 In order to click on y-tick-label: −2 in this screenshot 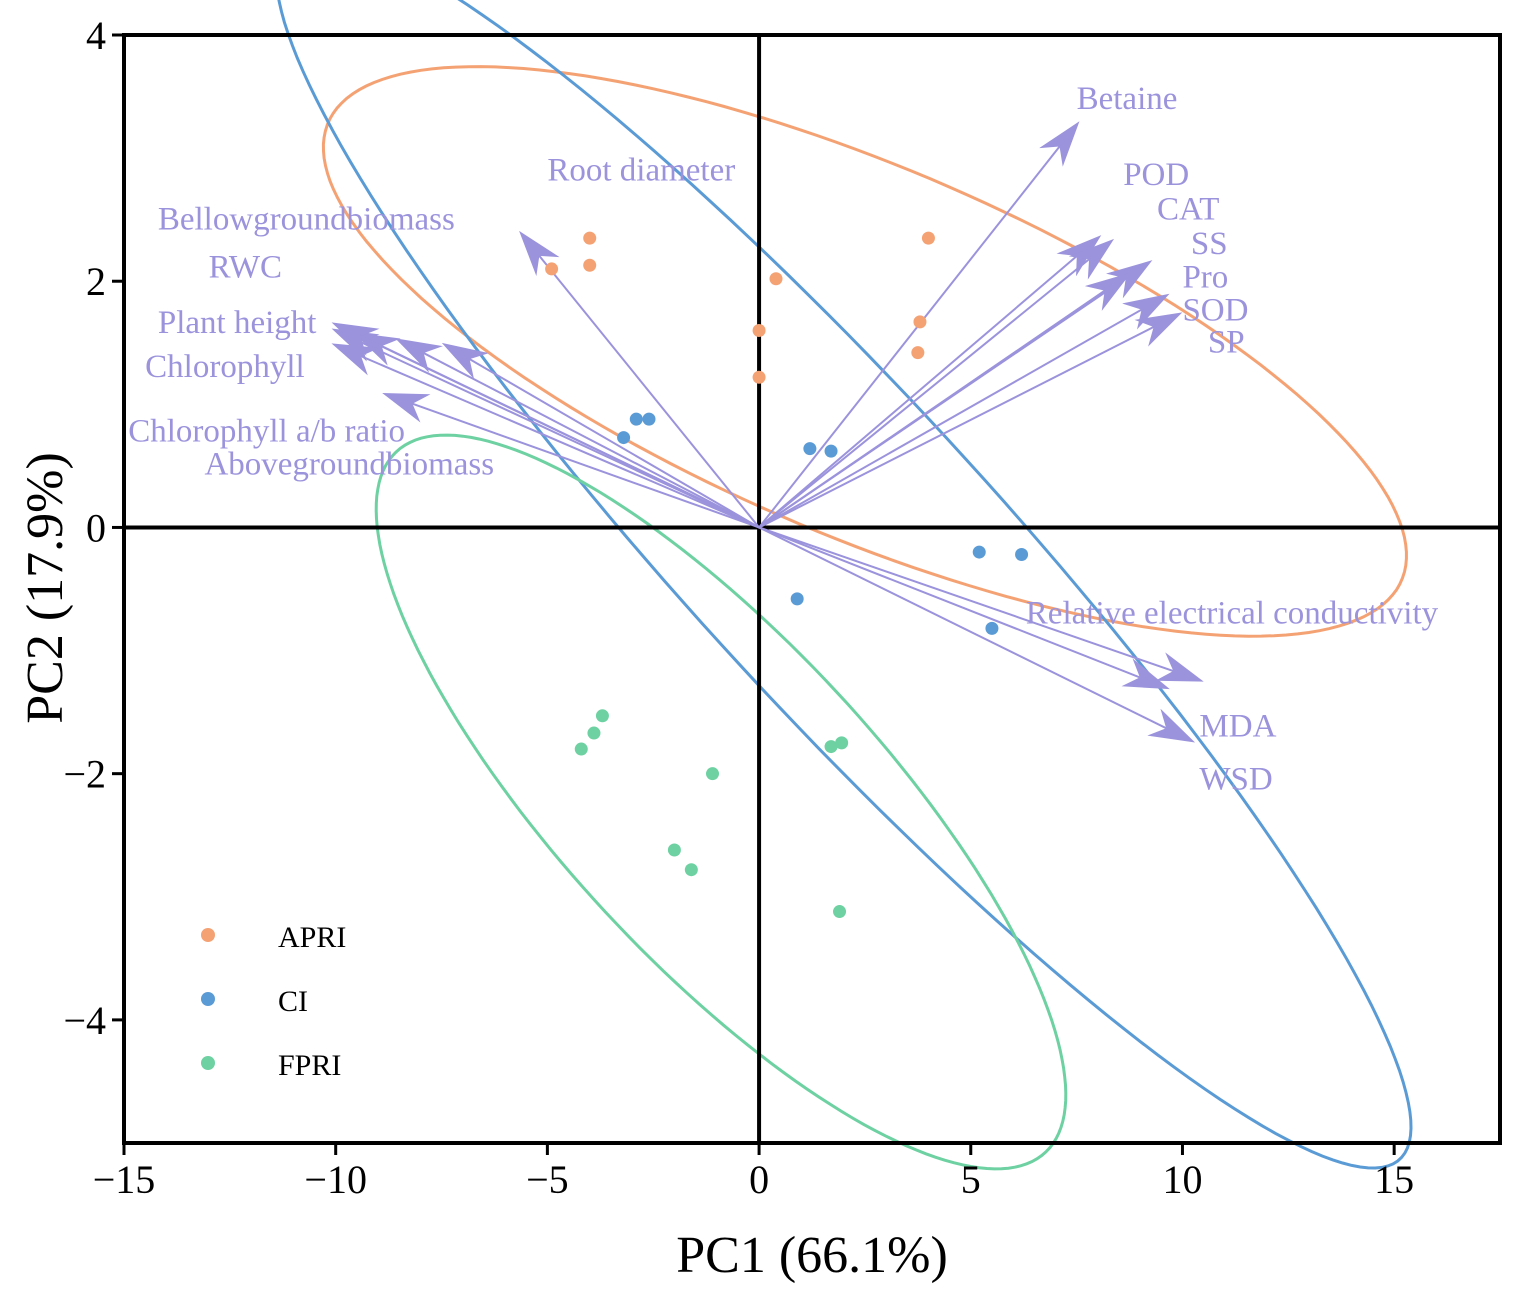, I will do `click(84, 774)`.